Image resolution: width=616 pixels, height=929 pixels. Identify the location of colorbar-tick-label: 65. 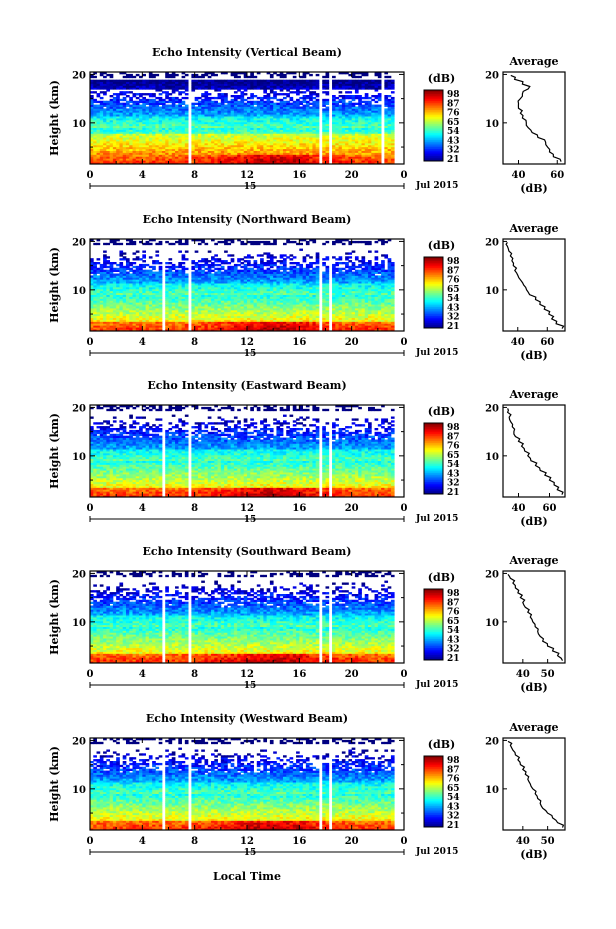
(453, 456).